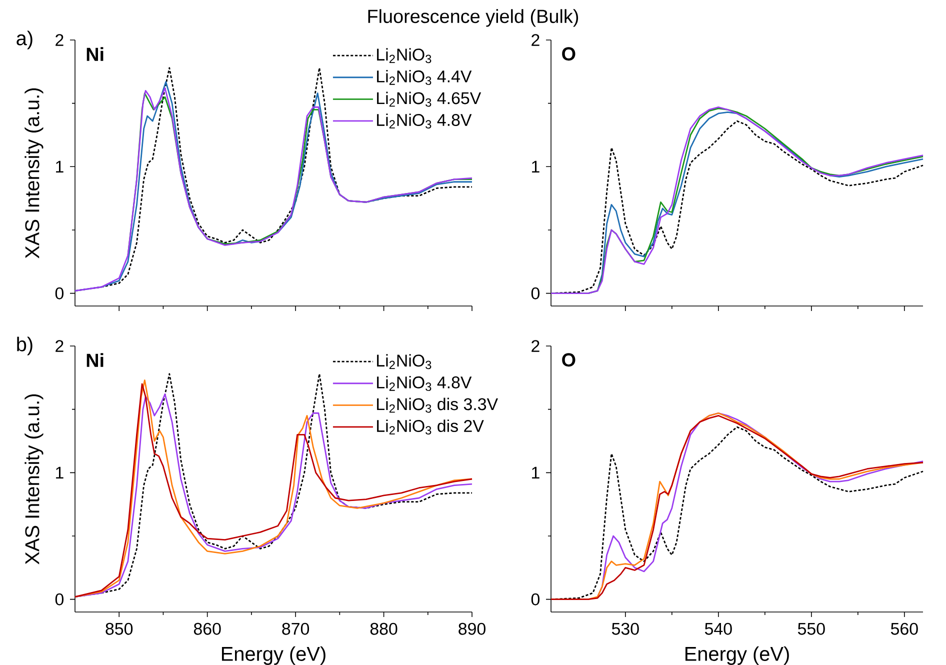  I want to click on x-tick-label: 890, so click(472, 628).